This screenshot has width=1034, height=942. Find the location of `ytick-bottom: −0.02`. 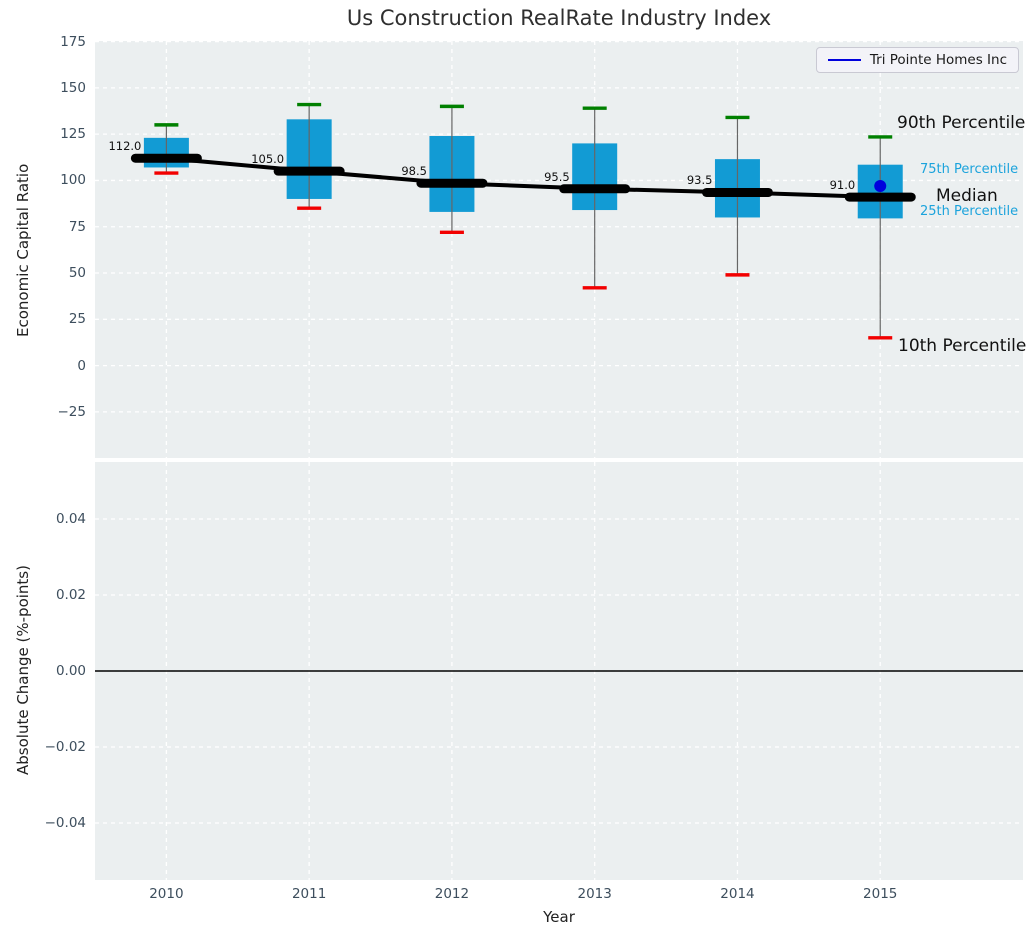

ytick-bottom: −0.02 is located at coordinates (65, 747).